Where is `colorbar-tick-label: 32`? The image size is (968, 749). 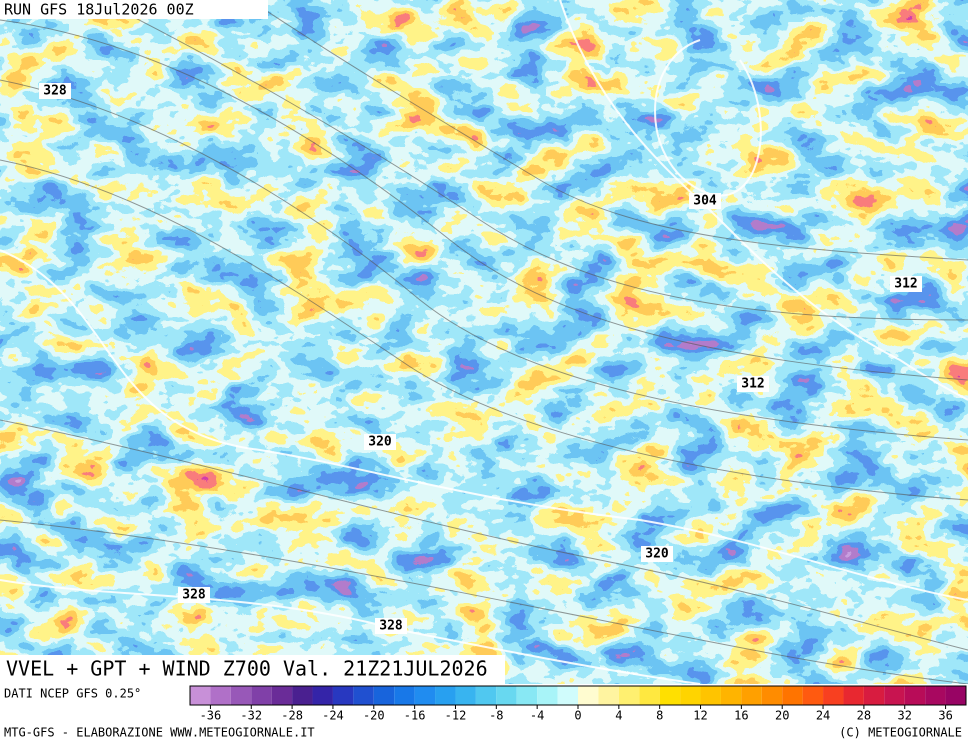
colorbar-tick-label: 32 is located at coordinates (905, 716).